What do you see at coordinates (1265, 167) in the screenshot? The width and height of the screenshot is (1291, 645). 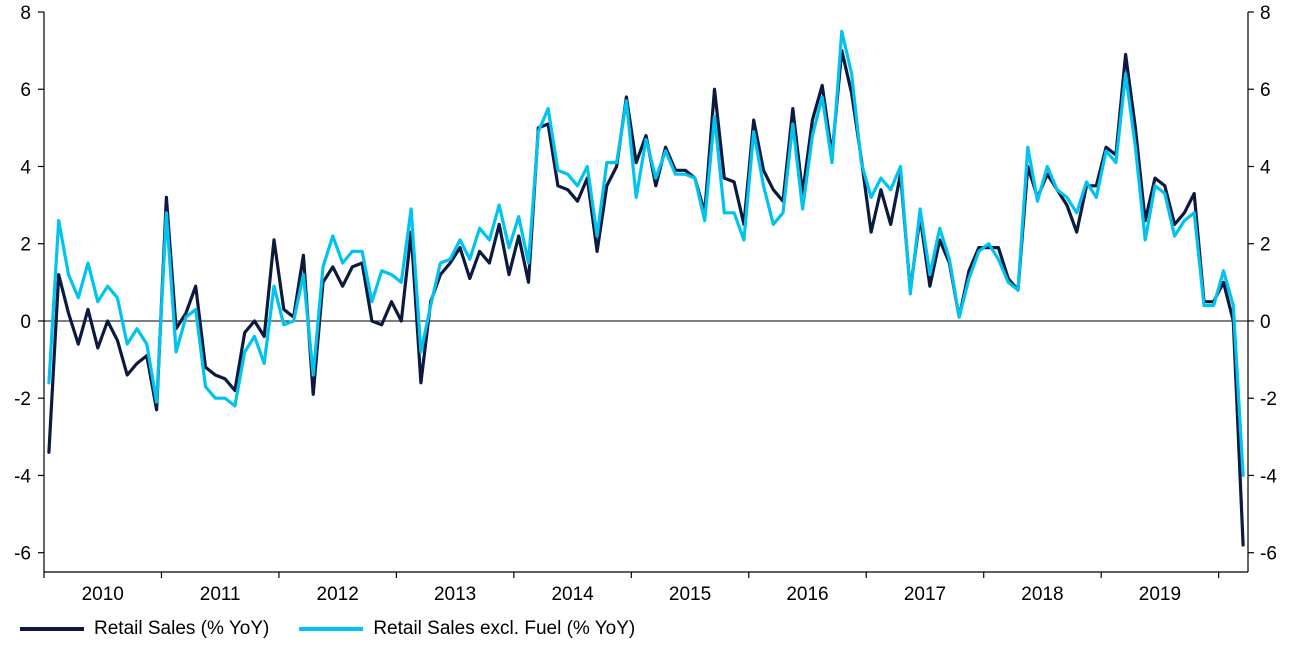 I see `y-tick-label-right: 4` at bounding box center [1265, 167].